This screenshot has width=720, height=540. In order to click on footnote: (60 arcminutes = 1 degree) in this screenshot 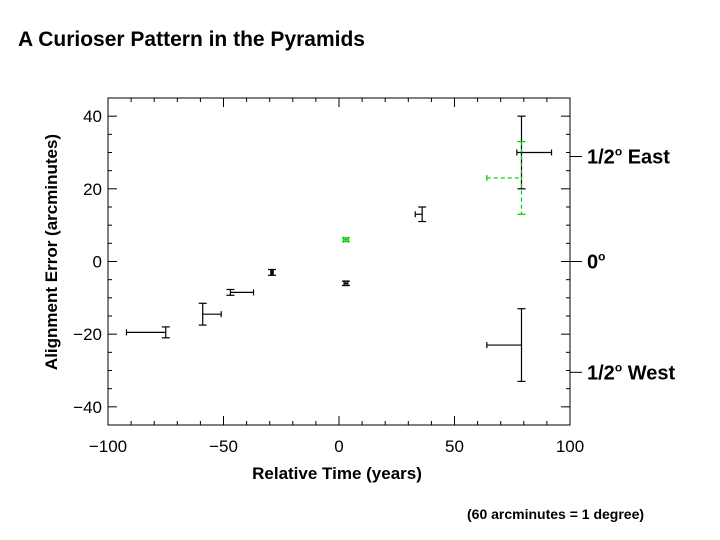, I will do `click(556, 514)`.